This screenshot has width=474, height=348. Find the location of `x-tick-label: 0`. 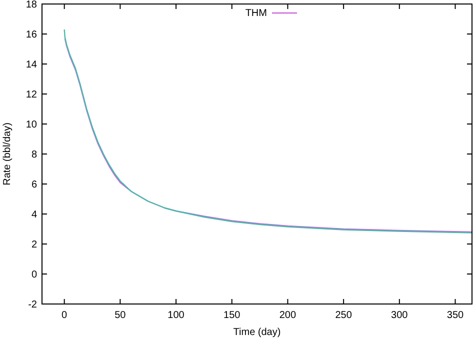

x-tick-label: 0 is located at coordinates (65, 315).